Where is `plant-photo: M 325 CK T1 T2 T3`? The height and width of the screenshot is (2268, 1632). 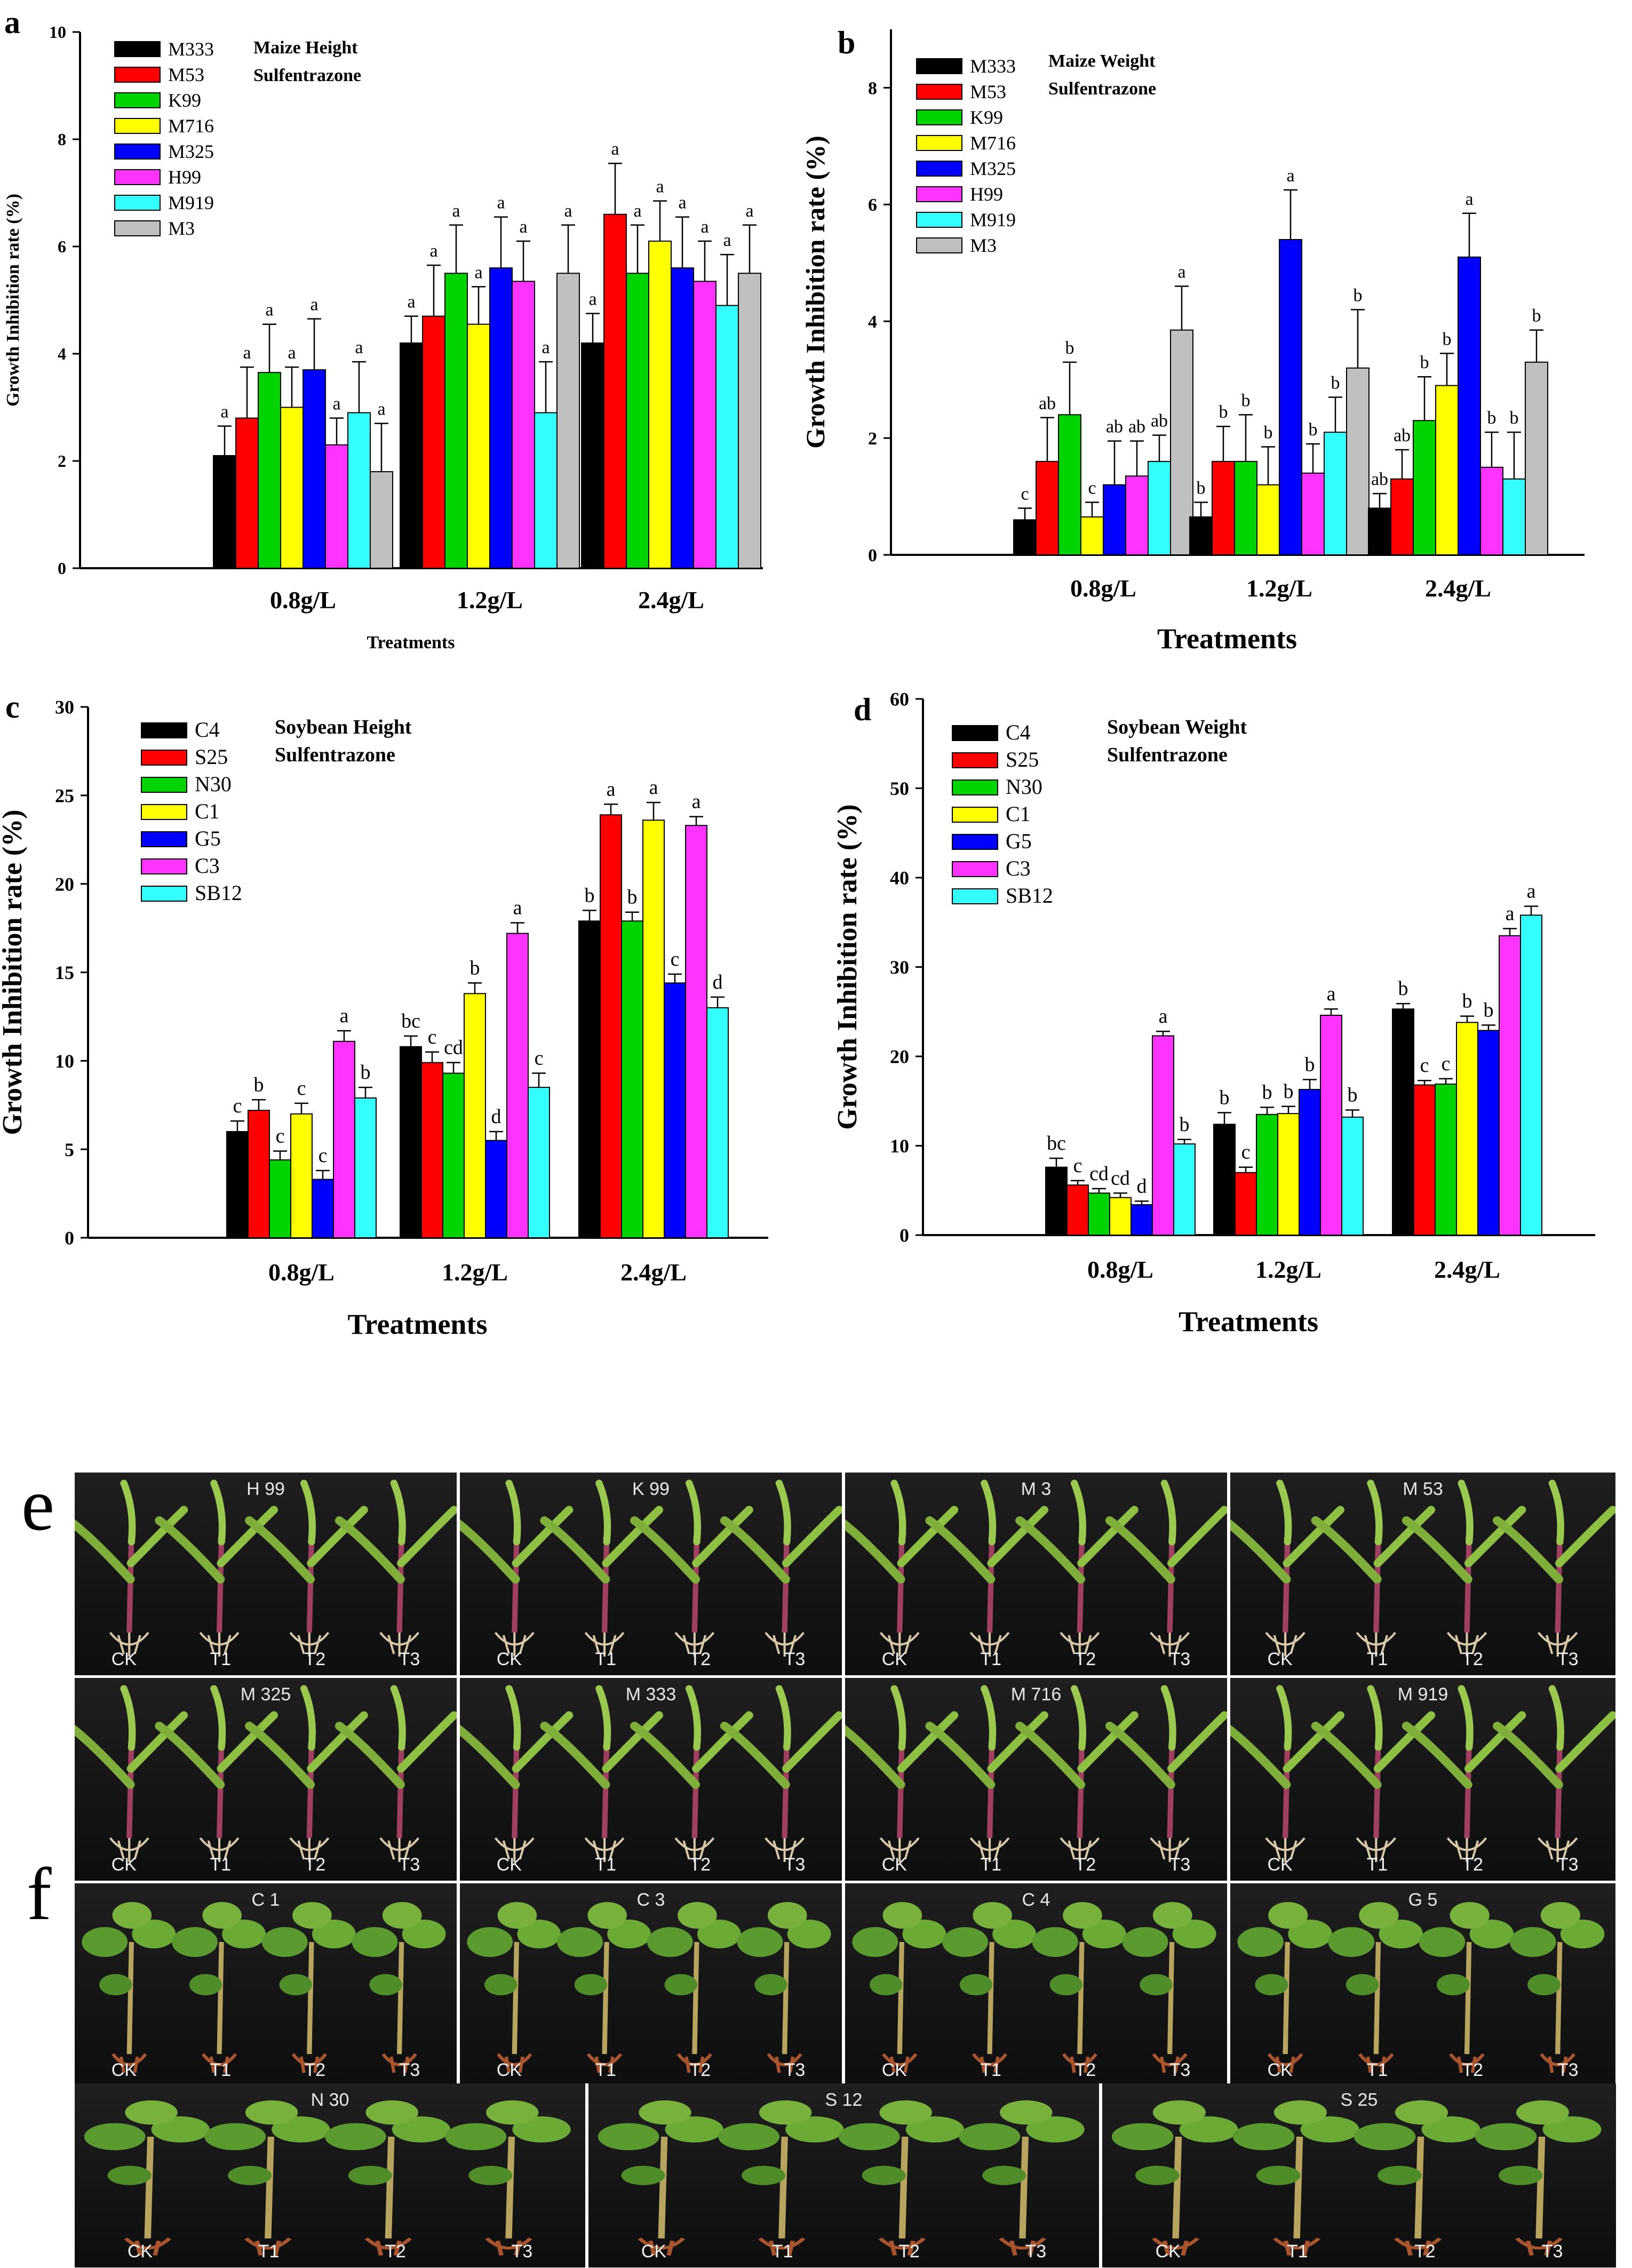
plant-photo: M 325 CK T1 T2 T3 is located at coordinates (267, 1780).